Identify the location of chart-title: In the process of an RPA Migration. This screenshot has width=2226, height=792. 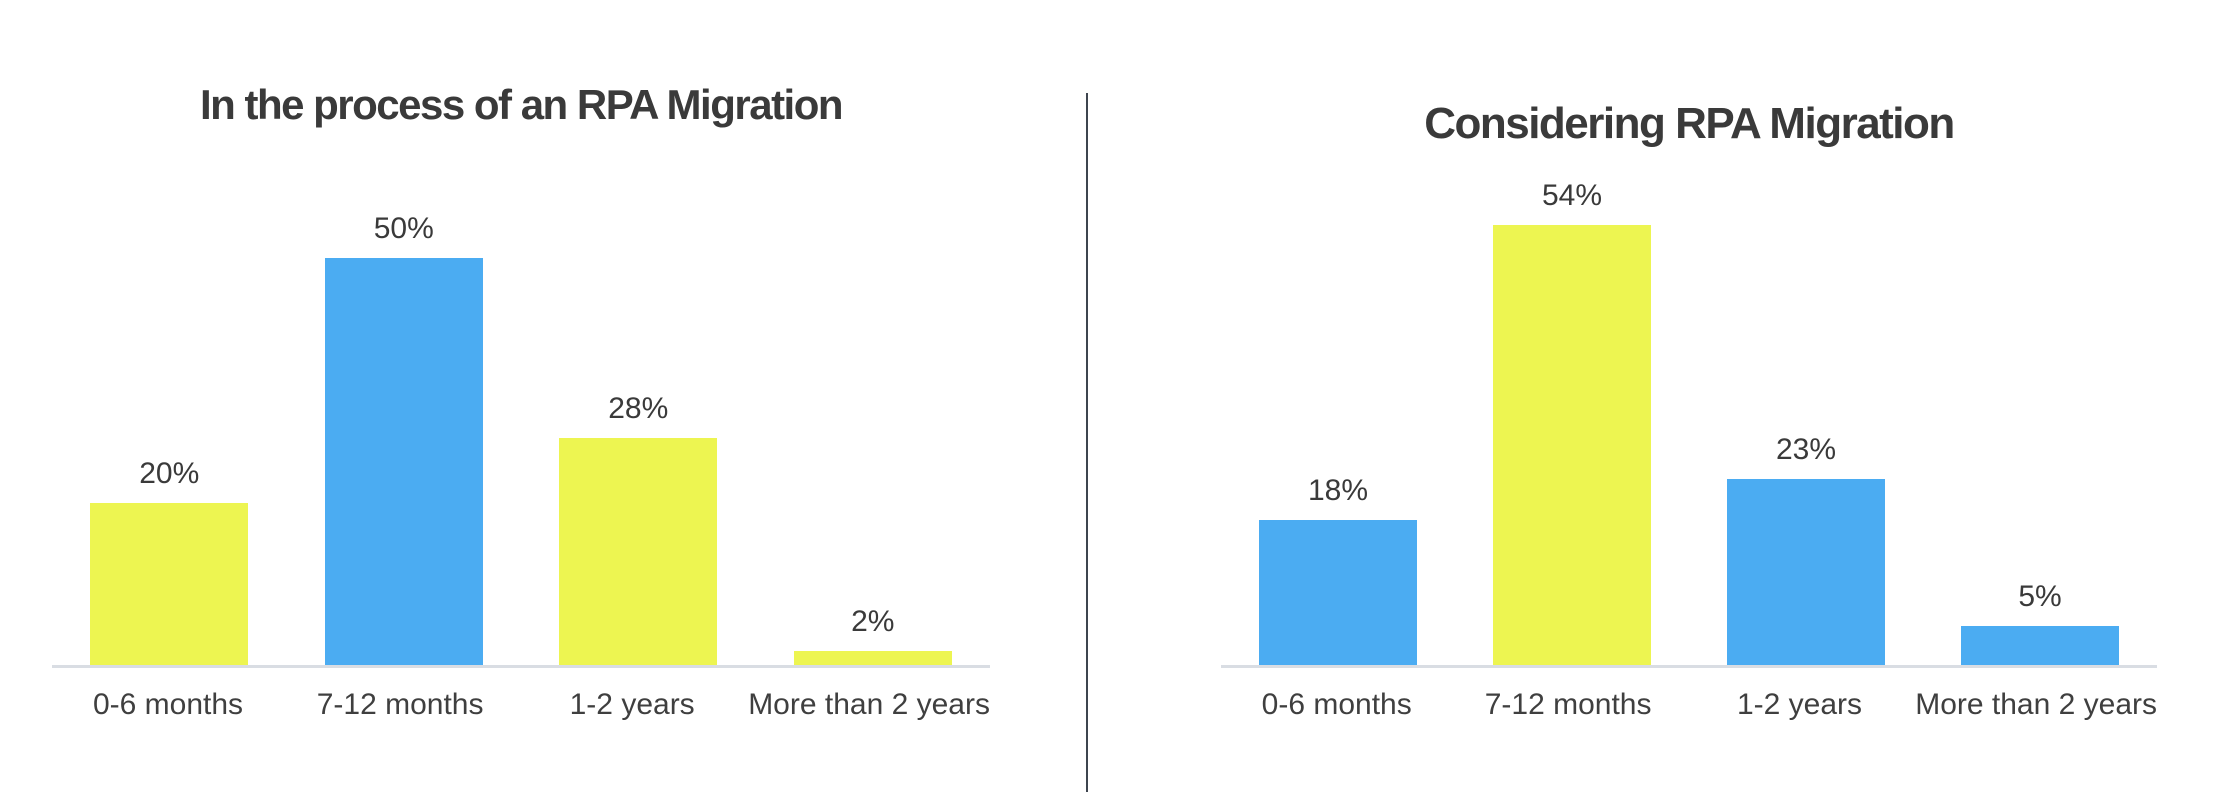
(521, 104).